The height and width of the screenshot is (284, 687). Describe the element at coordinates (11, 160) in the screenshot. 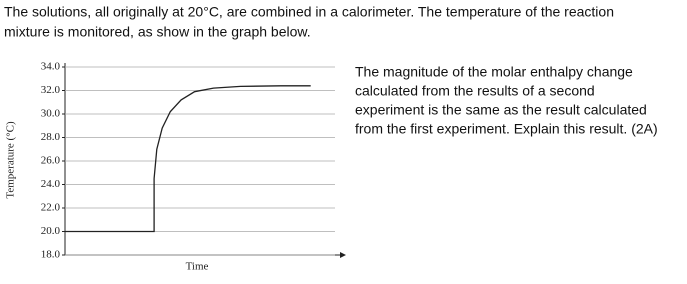

I see `y-axis-label: Temperature (°C)` at that location.